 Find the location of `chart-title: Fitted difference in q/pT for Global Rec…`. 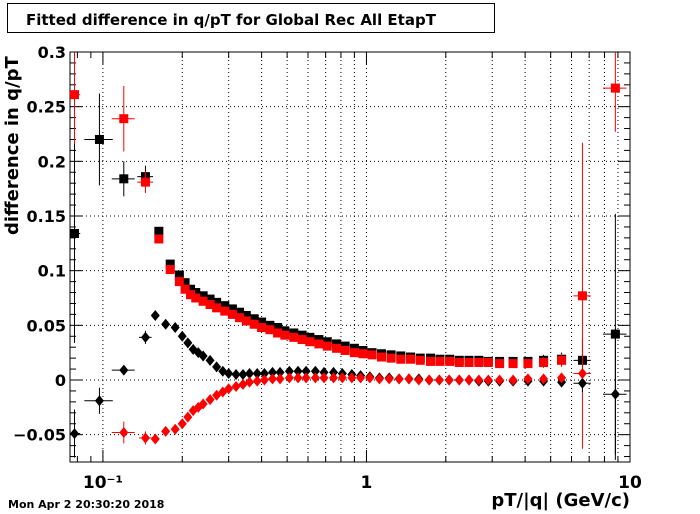

chart-title: Fitted difference in q/pT for Global Rec… is located at coordinates (231, 20).